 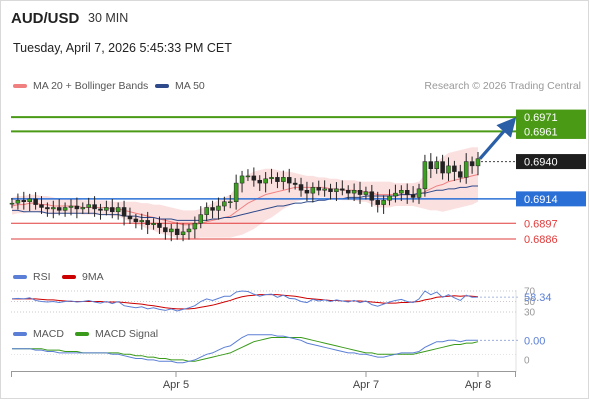 I want to click on timestamp: Tuesday, April 7, 2026 5:45:33 PM CET, so click(x=122, y=48).